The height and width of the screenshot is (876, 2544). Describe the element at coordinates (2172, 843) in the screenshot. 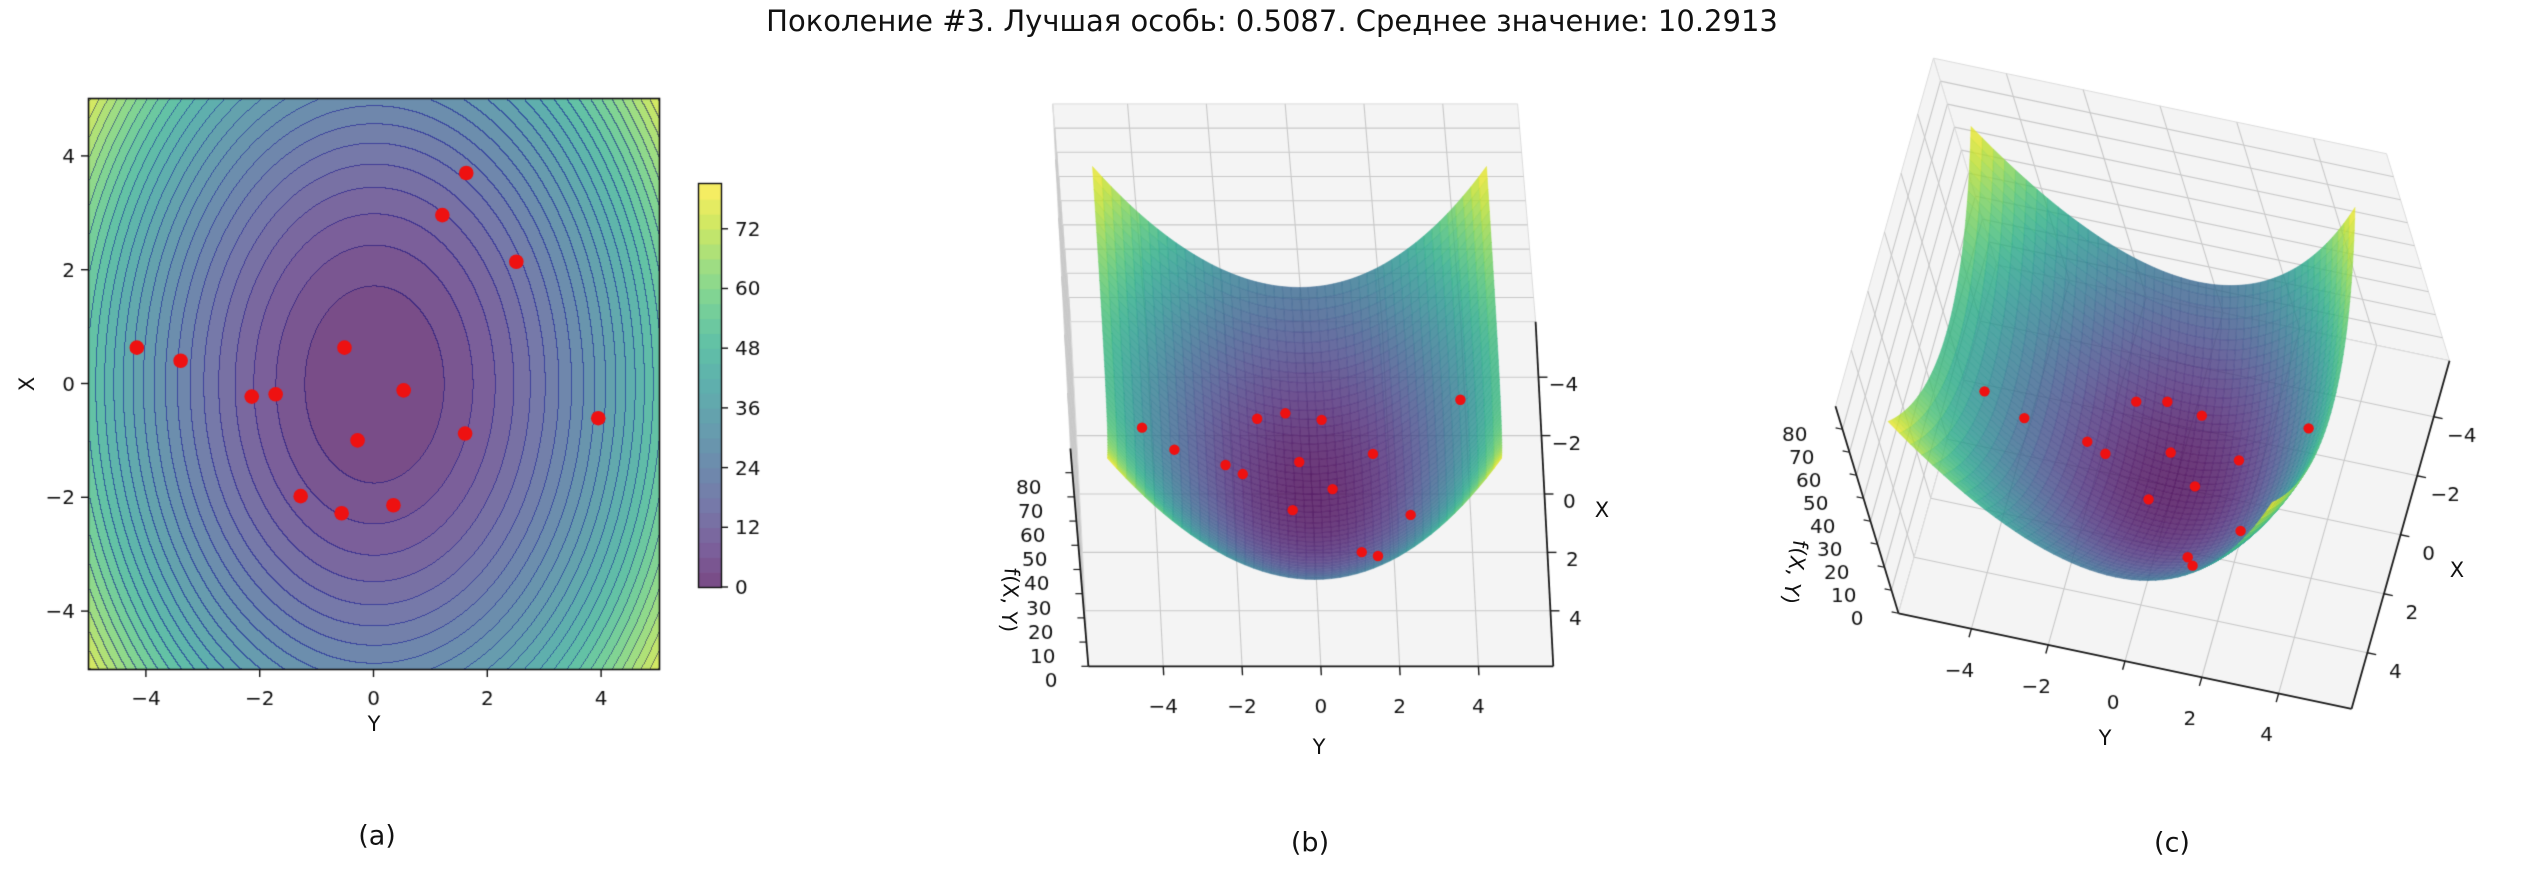

I see `subplot-c-caption: (c)` at that location.